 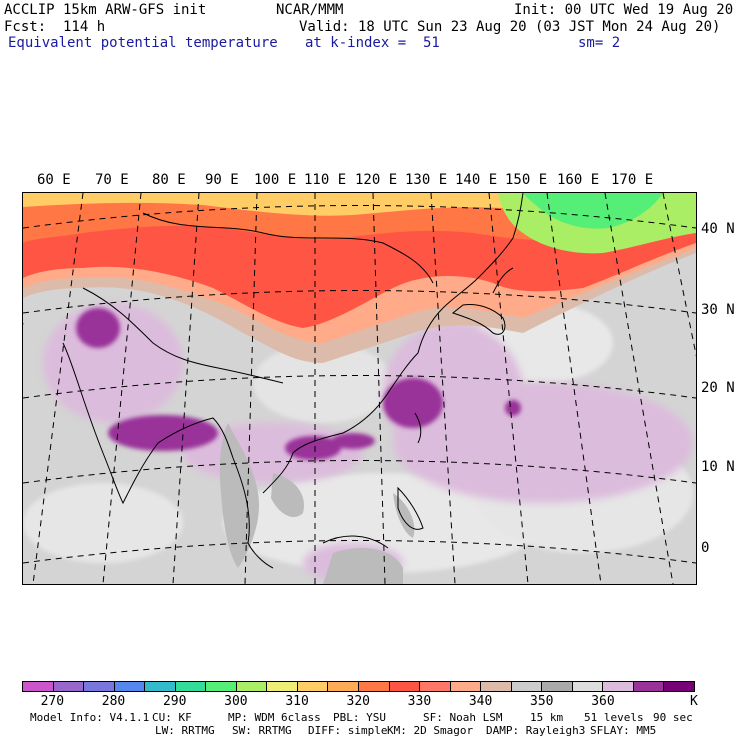 What do you see at coordinates (603, 701) in the screenshot?
I see `colorbar-tick-label: 360` at bounding box center [603, 701].